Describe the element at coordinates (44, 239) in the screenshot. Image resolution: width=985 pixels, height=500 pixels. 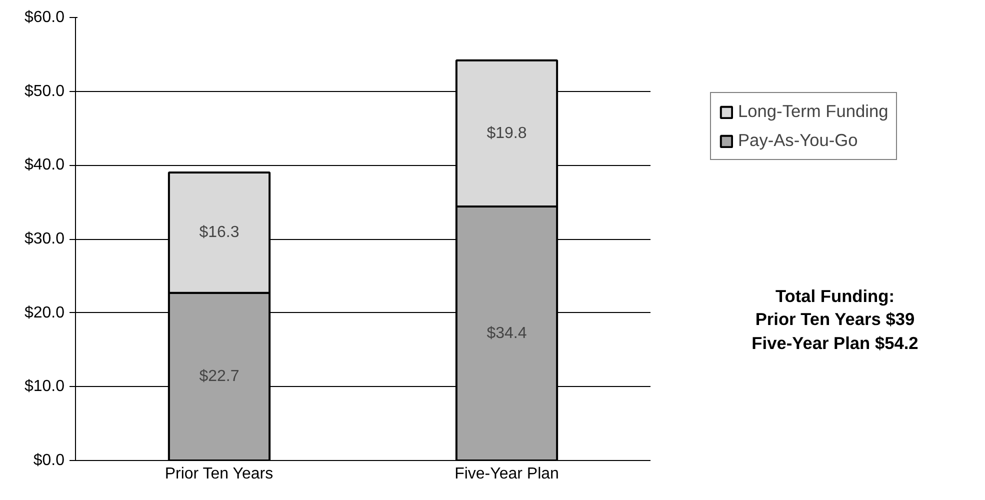
I see `y-tick-label: $30.0` at that location.